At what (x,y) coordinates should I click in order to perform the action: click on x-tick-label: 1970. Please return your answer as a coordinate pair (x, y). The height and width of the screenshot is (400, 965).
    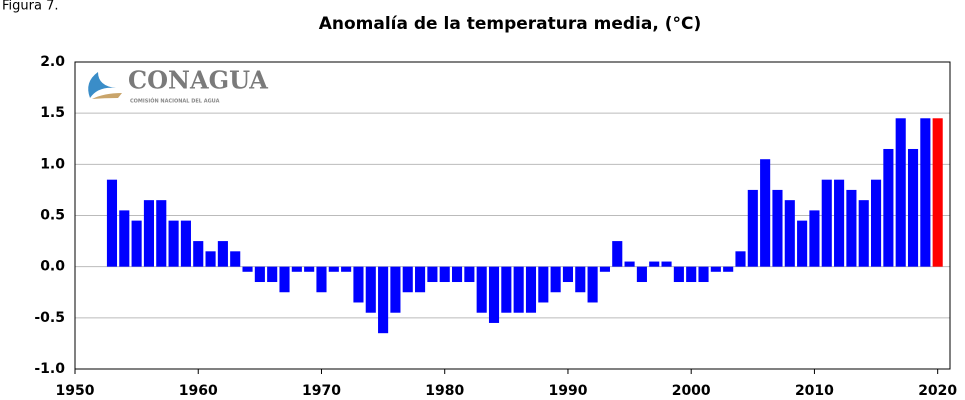
    Looking at the image, I should click on (321, 391).